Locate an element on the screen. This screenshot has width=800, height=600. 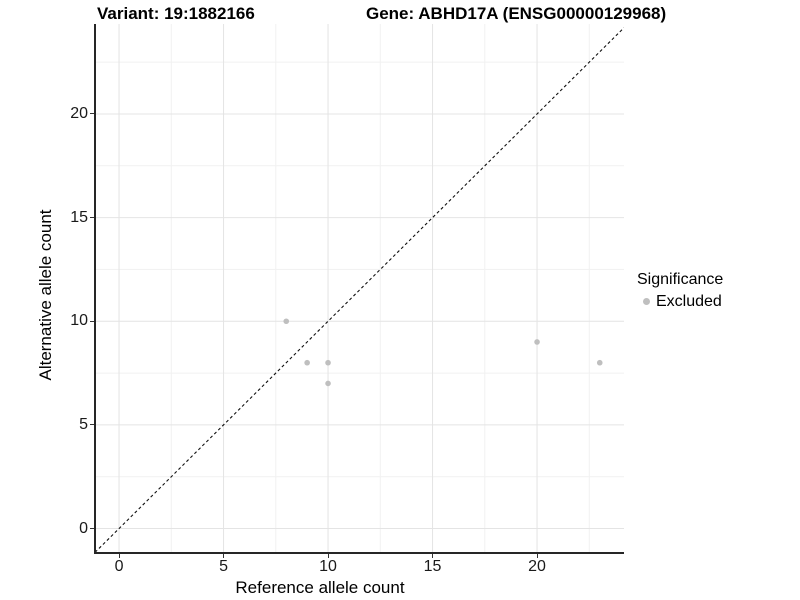
x-axis-line is located at coordinates (359, 553).